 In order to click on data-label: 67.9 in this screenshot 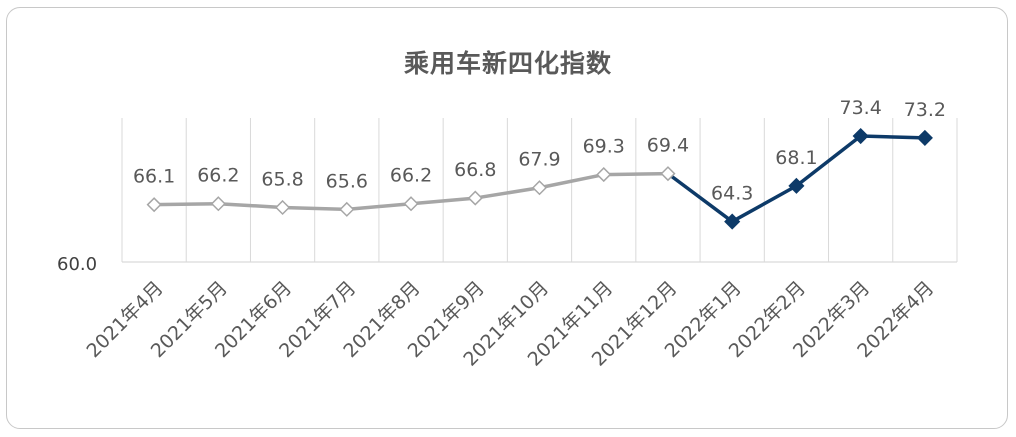, I will do `click(539, 160)`.